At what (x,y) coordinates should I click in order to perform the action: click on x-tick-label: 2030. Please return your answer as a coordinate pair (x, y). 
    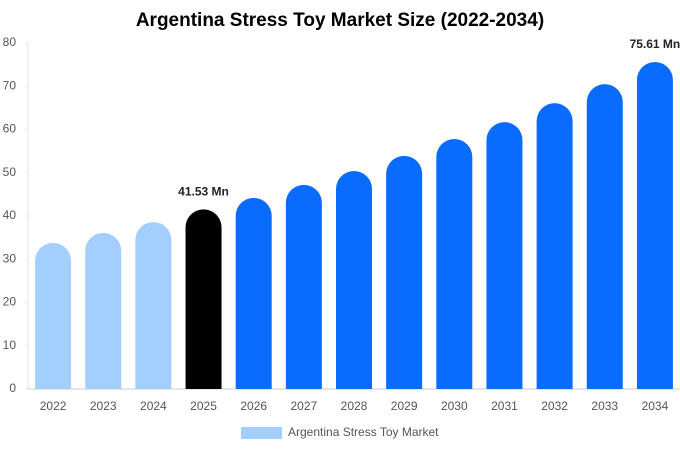
    Looking at the image, I should click on (454, 406).